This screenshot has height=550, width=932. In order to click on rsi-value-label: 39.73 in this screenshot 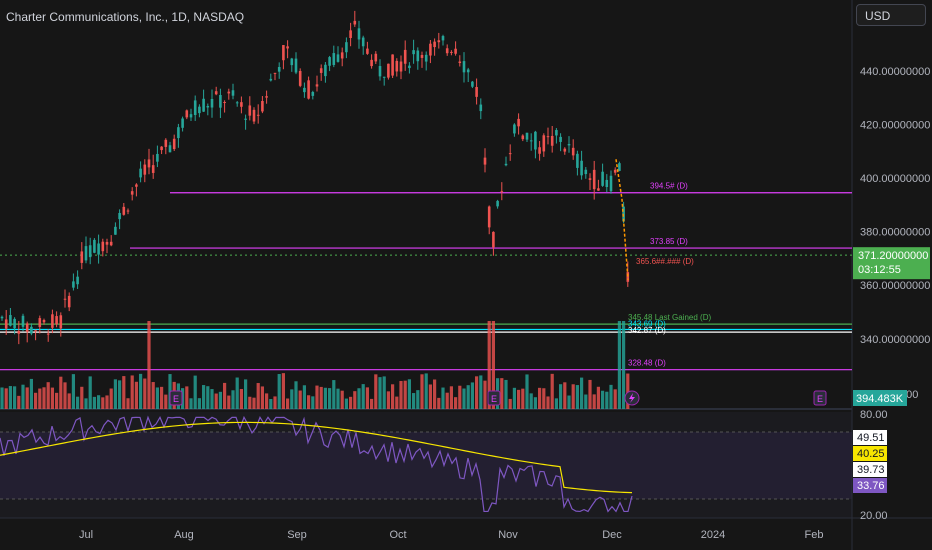, I will do `click(871, 470)`.